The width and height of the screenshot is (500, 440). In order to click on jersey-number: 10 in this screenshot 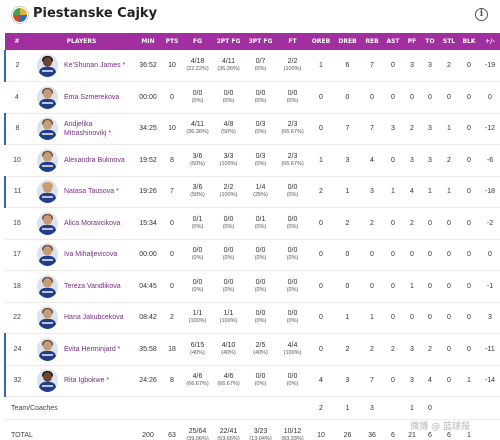, I will do `click(17, 160)`.